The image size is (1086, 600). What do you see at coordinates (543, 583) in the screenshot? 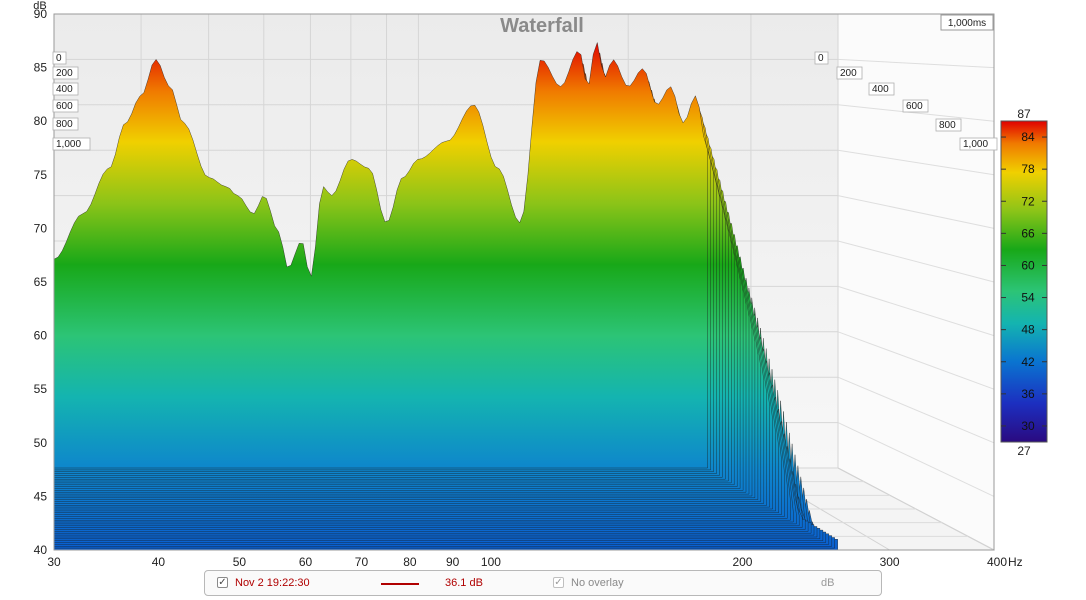
I see `measurement-legend: ✓ Nov 2 19:22:30 36.1 dB ✓ No overlay dB` at bounding box center [543, 583].